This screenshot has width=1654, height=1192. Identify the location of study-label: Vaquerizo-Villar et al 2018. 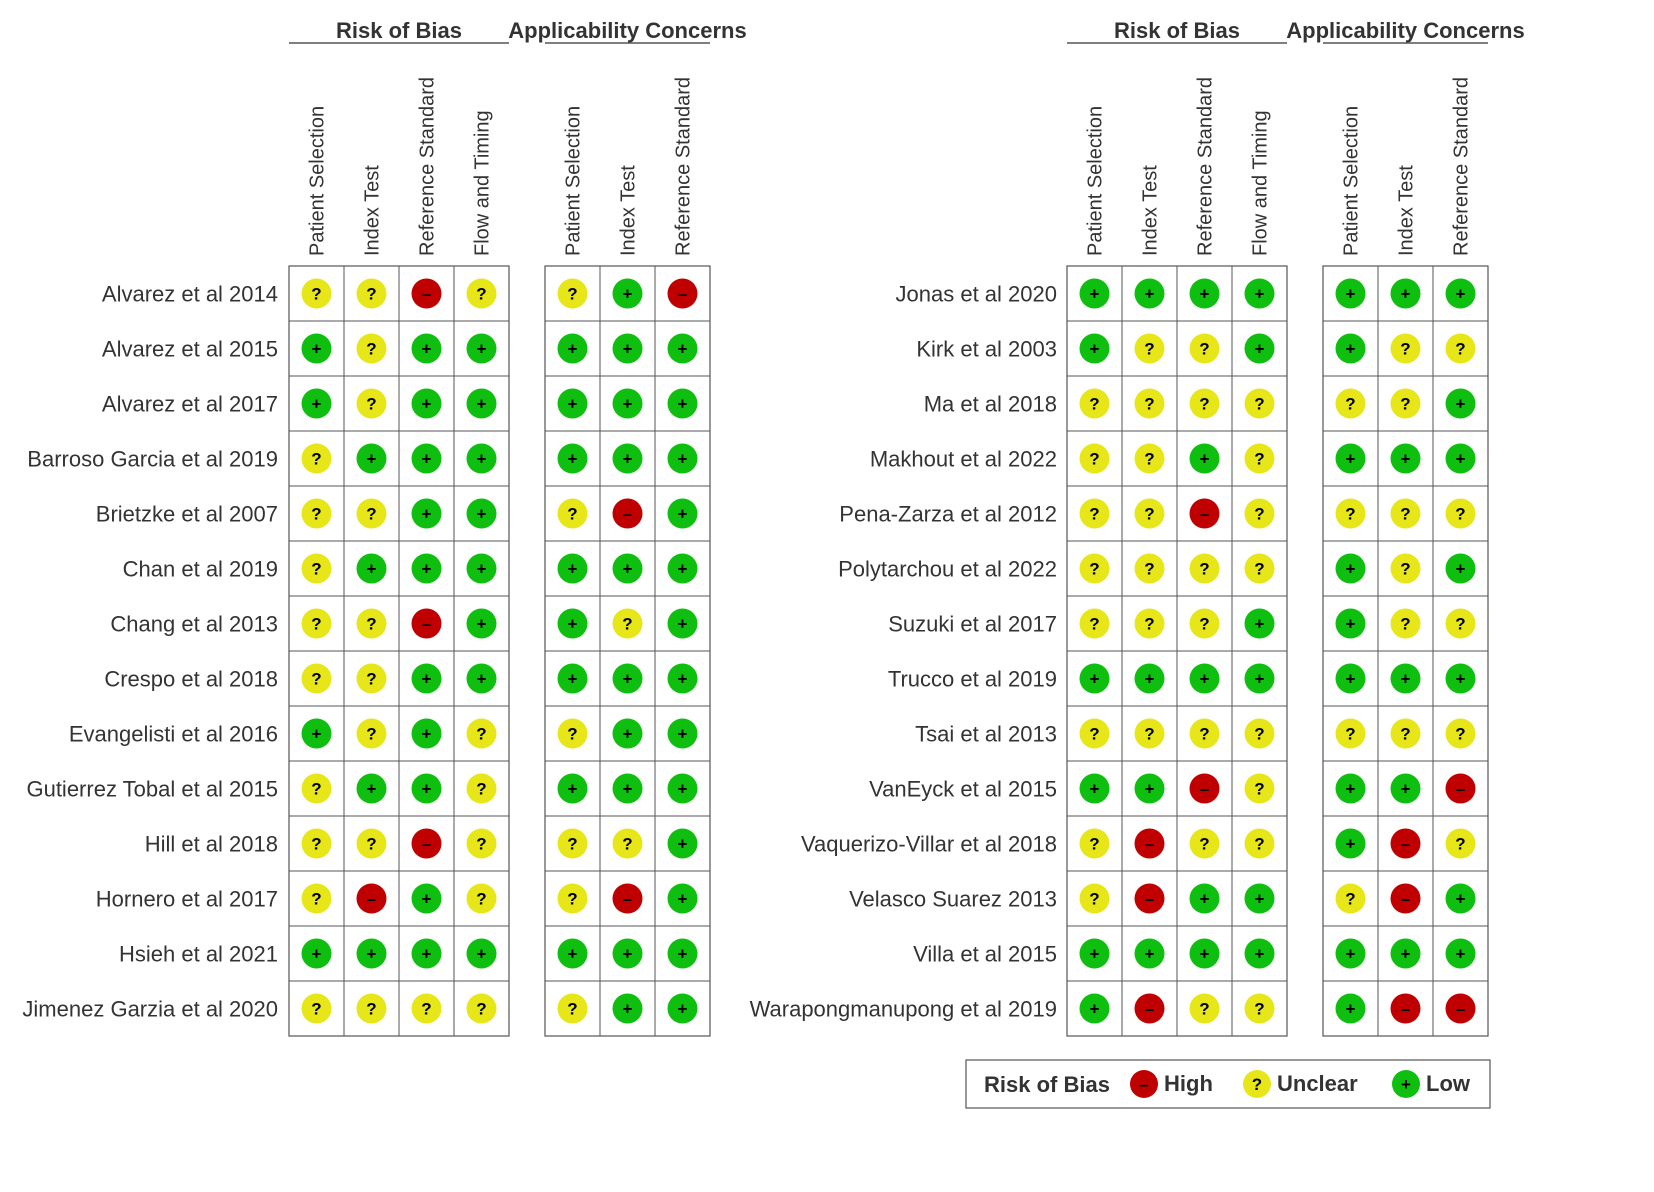
(929, 844).